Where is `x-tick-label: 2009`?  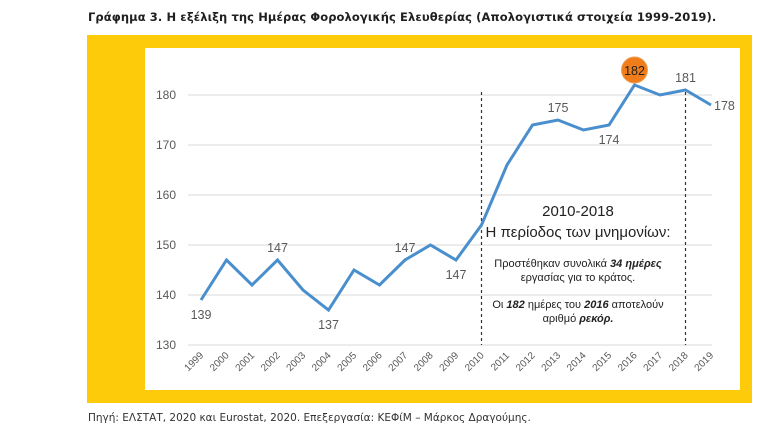
x-tick-label: 2009 is located at coordinates (450, 362).